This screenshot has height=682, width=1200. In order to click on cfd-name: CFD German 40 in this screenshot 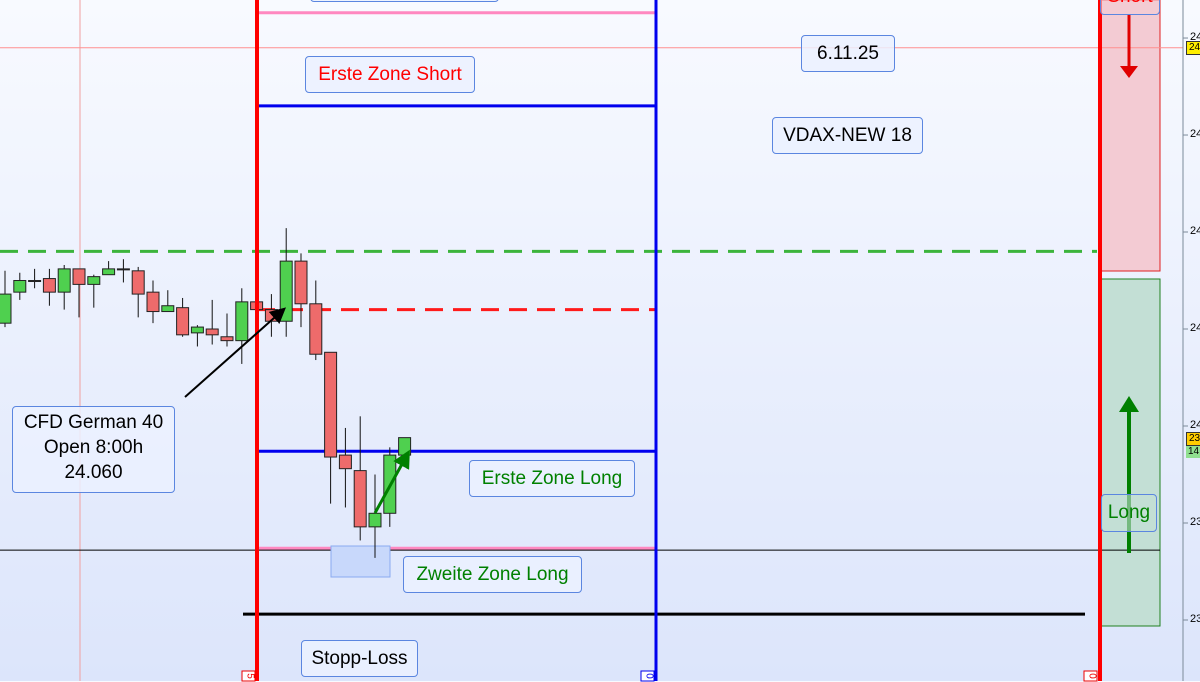, I will do `click(93, 422)`.